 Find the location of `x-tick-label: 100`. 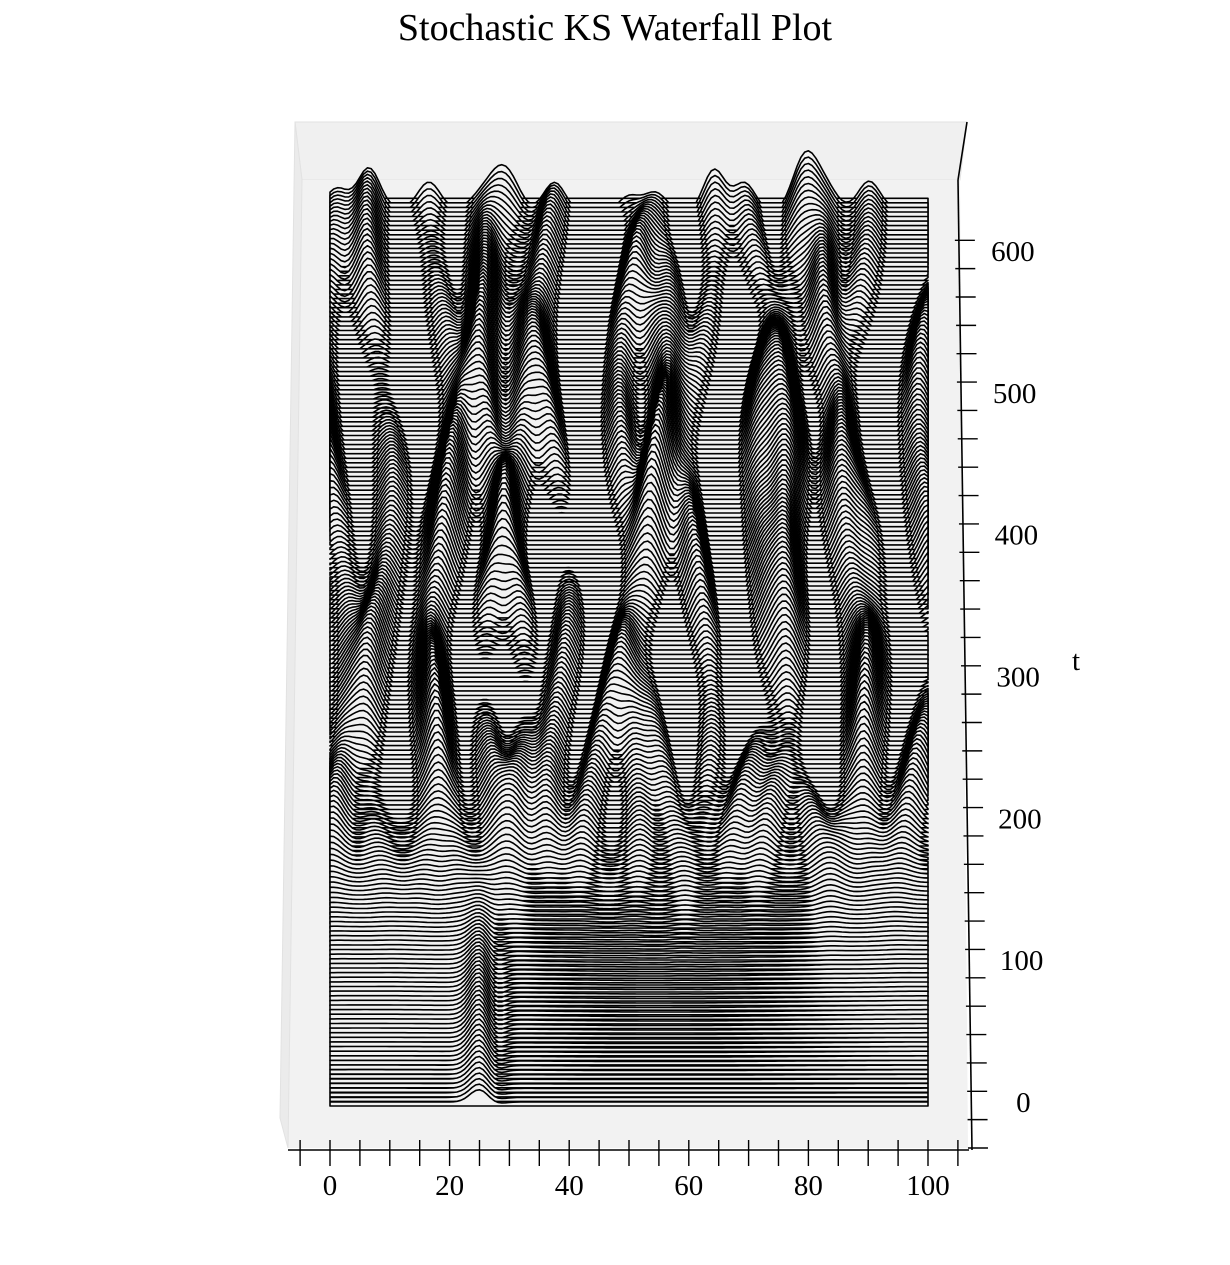

x-tick-label: 100 is located at coordinates (928, 1186).